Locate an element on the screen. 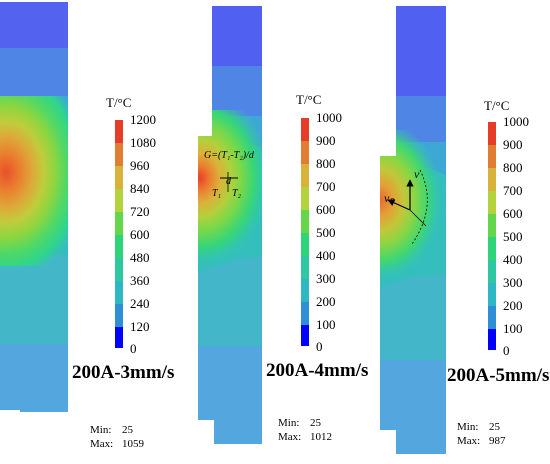 The image size is (550, 464). normal-line is located at coordinates (418, 218).